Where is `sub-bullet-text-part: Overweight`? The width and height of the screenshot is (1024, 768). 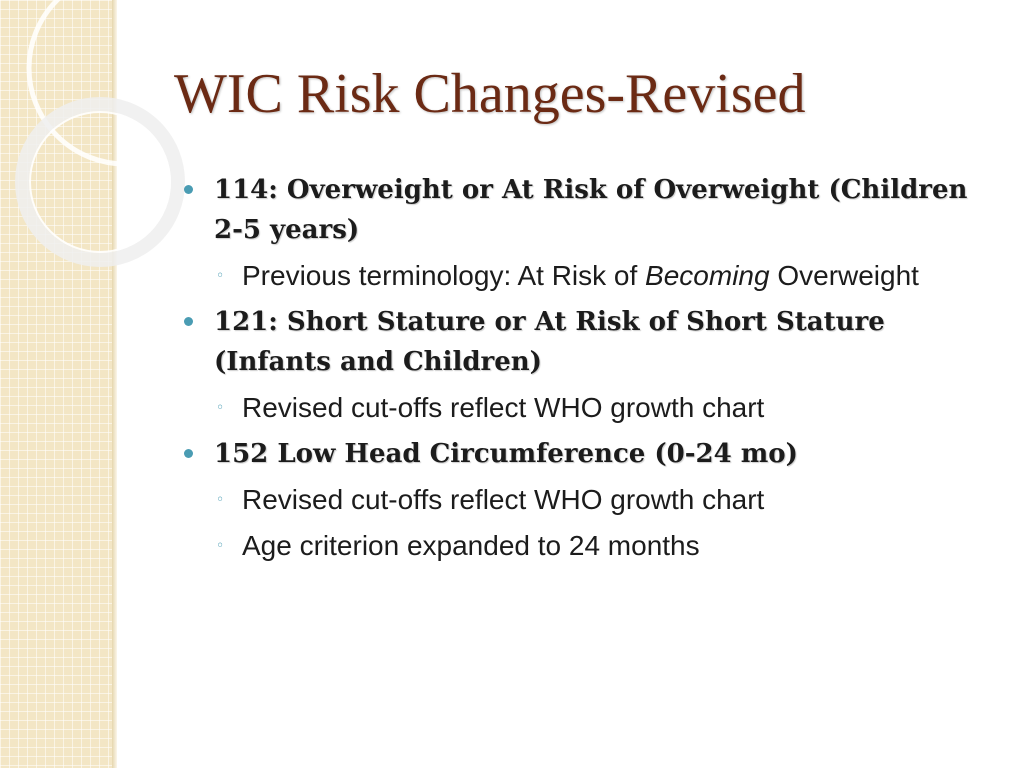
sub-bullet-text-part: Overweight is located at coordinates (844, 275).